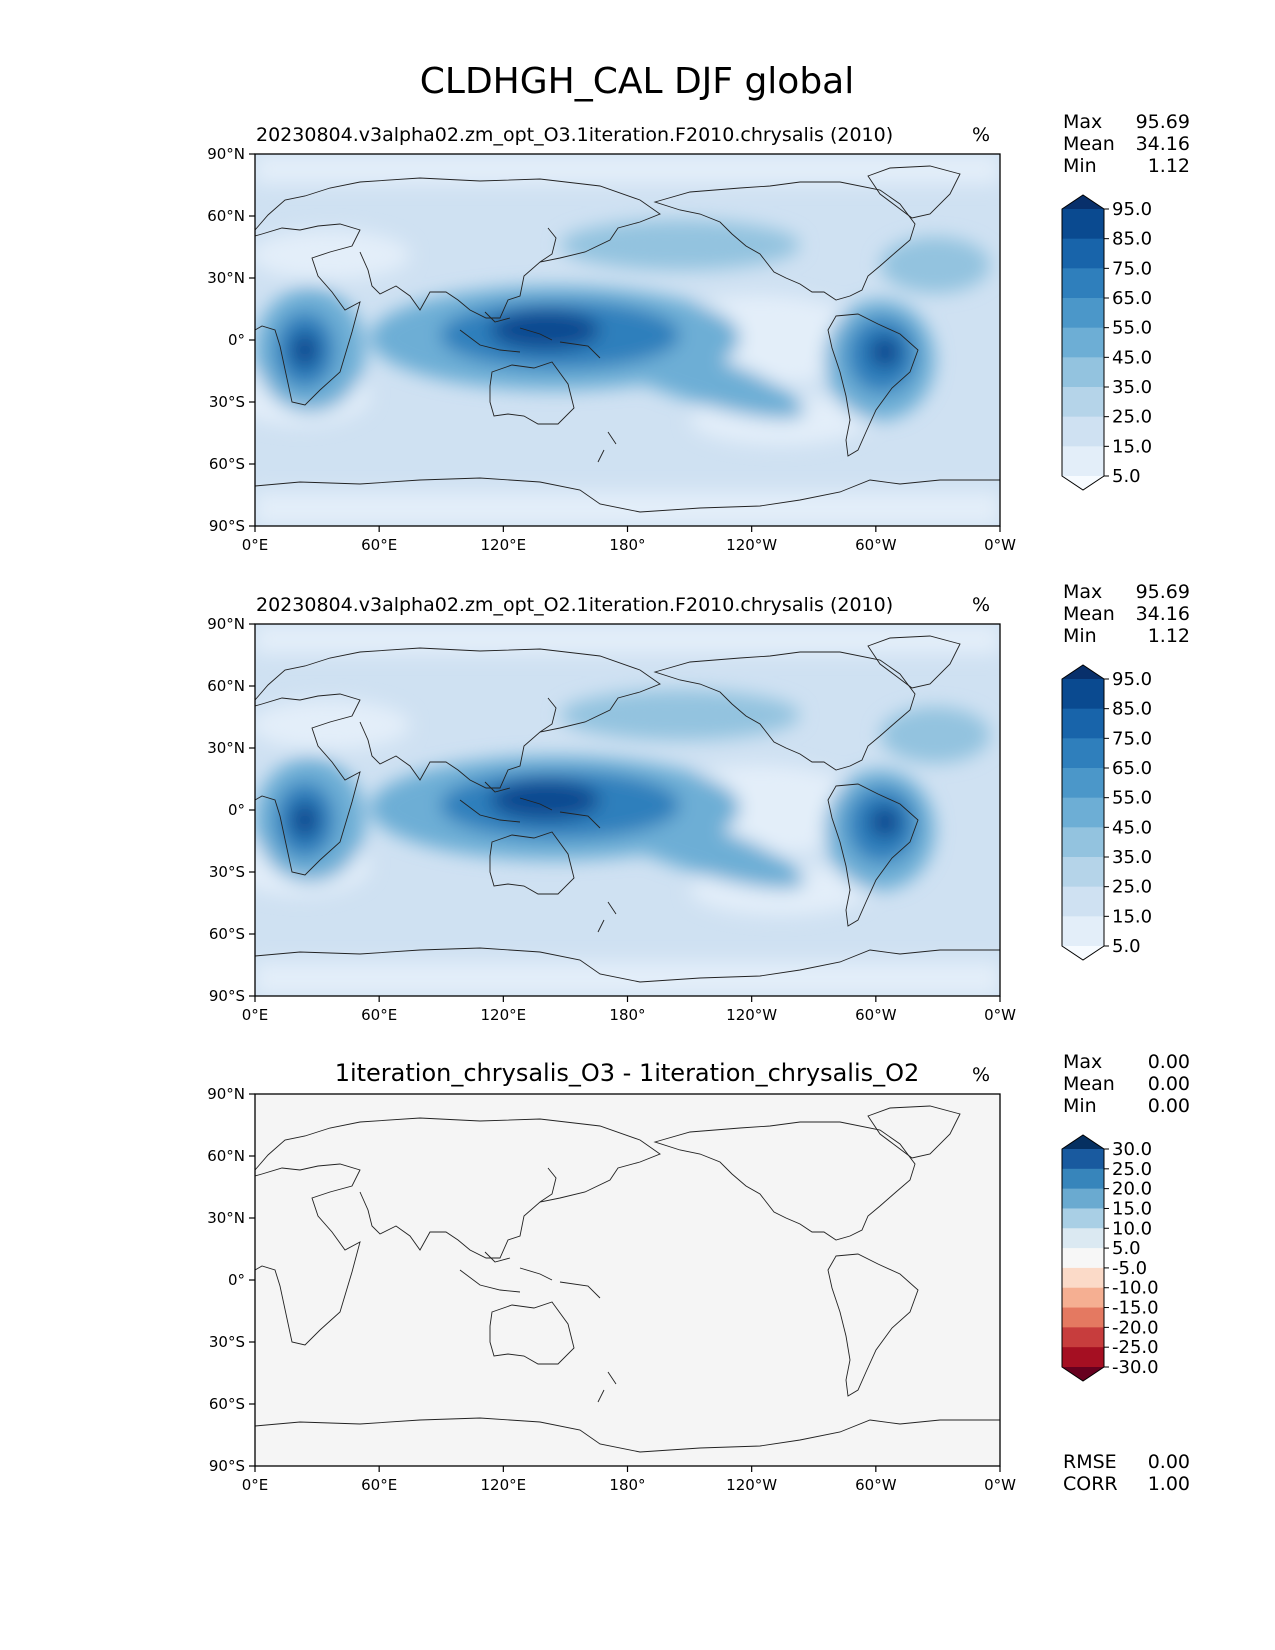  Describe the element at coordinates (1169, 1484) in the screenshot. I see `metric-value: 1.00` at that location.